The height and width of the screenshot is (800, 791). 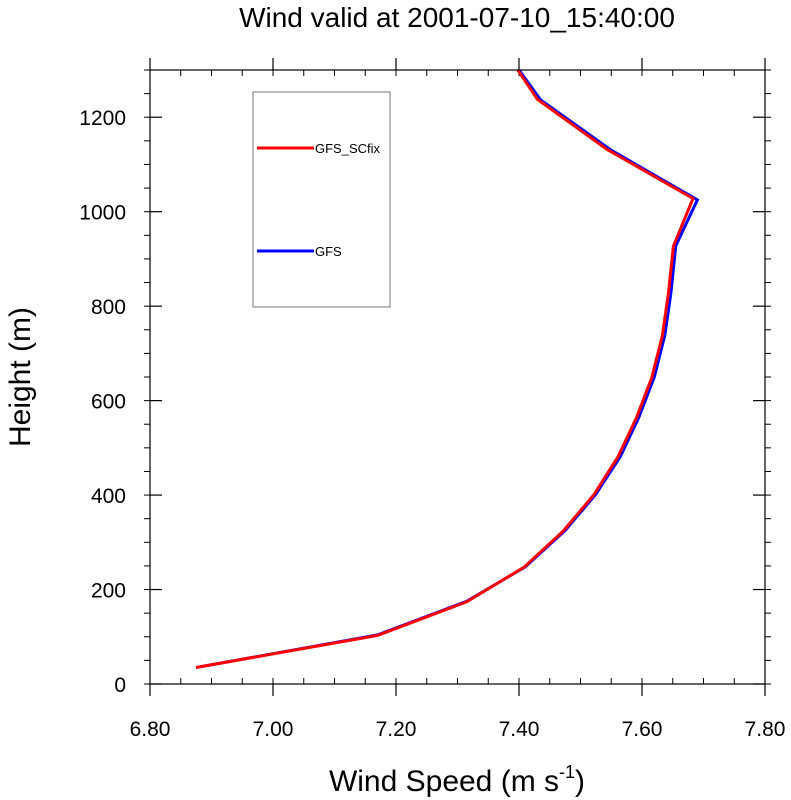 What do you see at coordinates (20, 377) in the screenshot?
I see `y-axis-title: Height (m)` at bounding box center [20, 377].